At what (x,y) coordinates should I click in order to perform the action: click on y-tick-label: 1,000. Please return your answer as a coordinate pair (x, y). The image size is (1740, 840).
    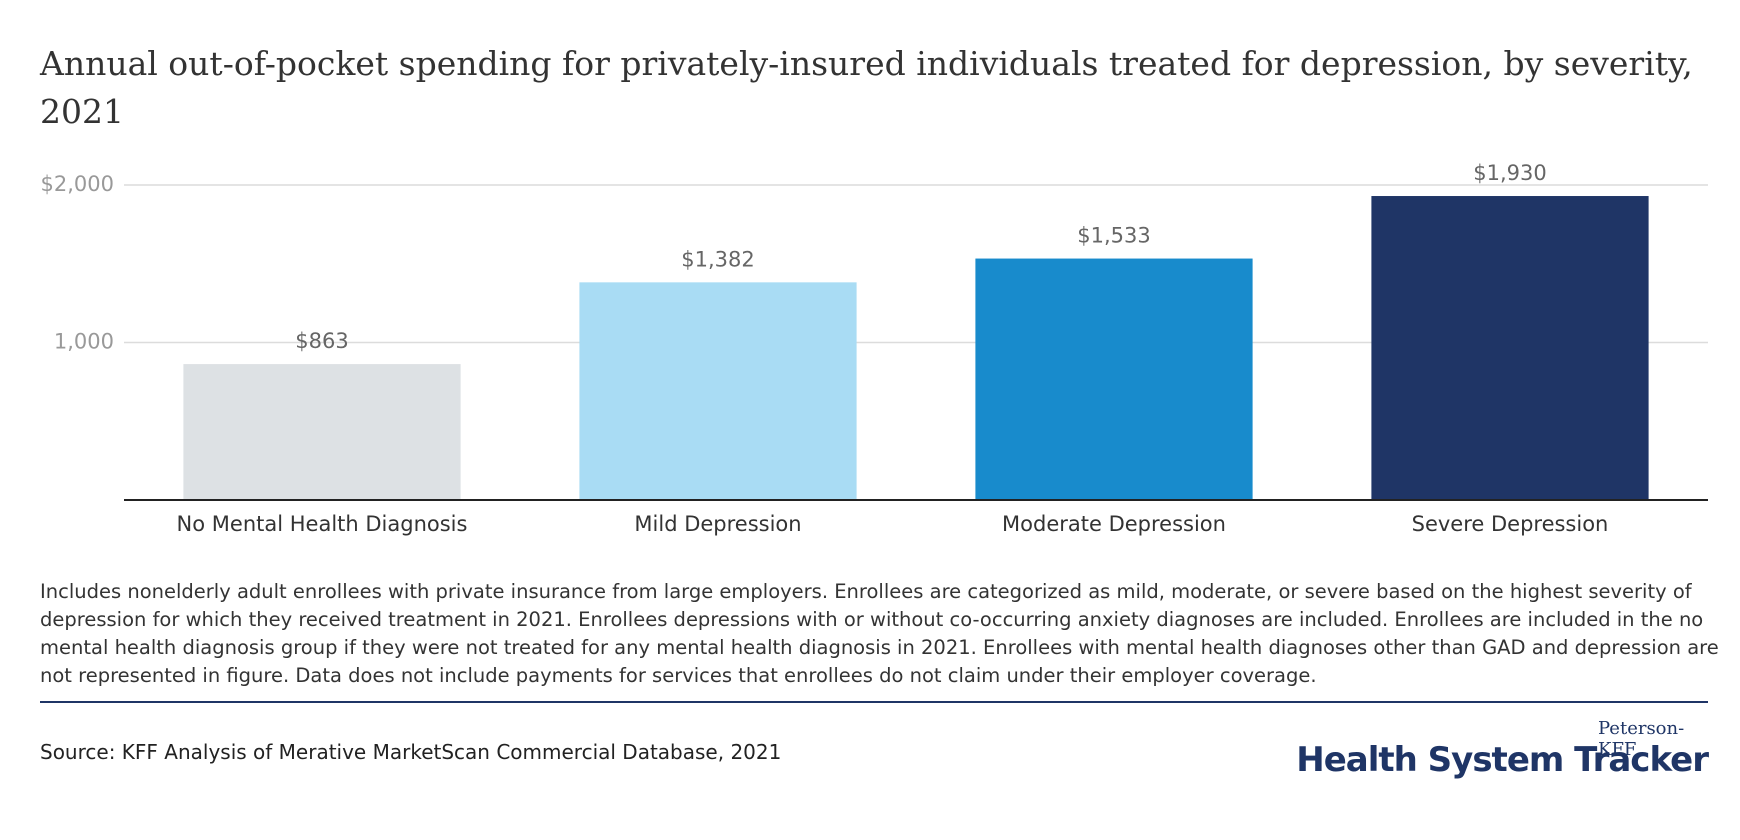
    Looking at the image, I should click on (84, 342).